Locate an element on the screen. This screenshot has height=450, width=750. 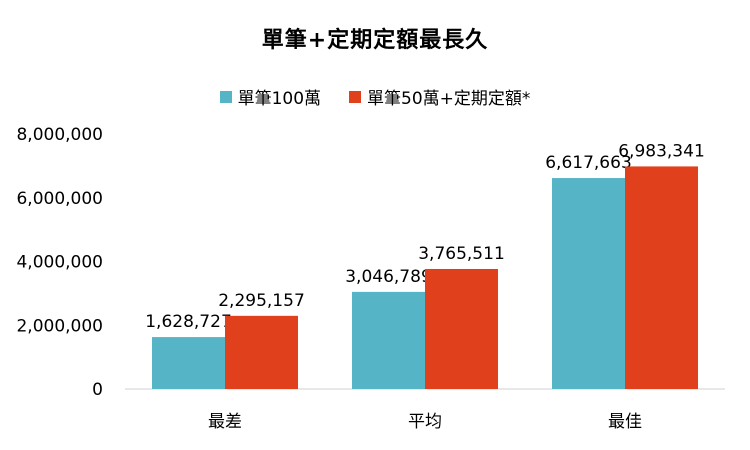
legend-label-series-1: 單筆100萬 is located at coordinates (279, 99).